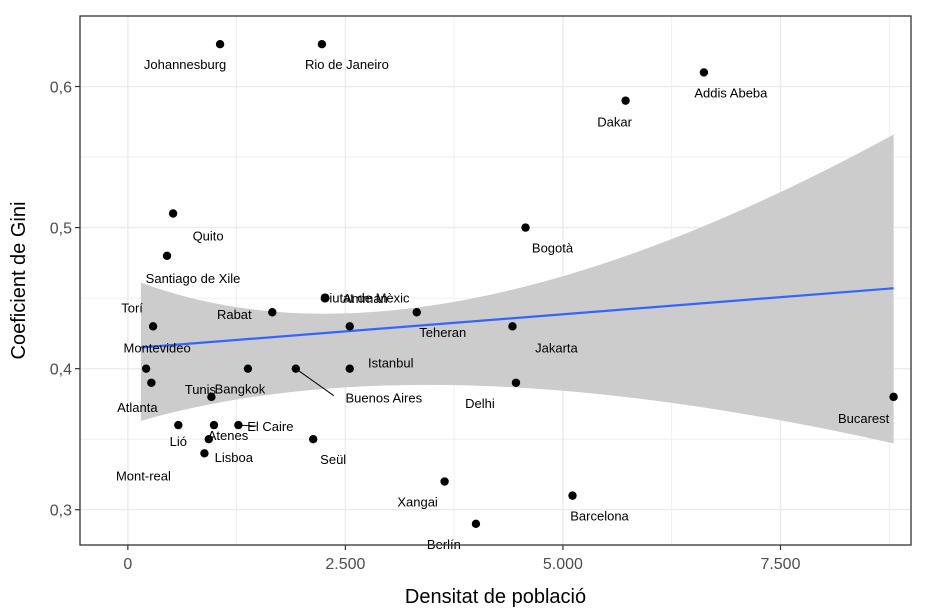  What do you see at coordinates (270, 426) in the screenshot?
I see `label-el-caire: El Caire` at bounding box center [270, 426].